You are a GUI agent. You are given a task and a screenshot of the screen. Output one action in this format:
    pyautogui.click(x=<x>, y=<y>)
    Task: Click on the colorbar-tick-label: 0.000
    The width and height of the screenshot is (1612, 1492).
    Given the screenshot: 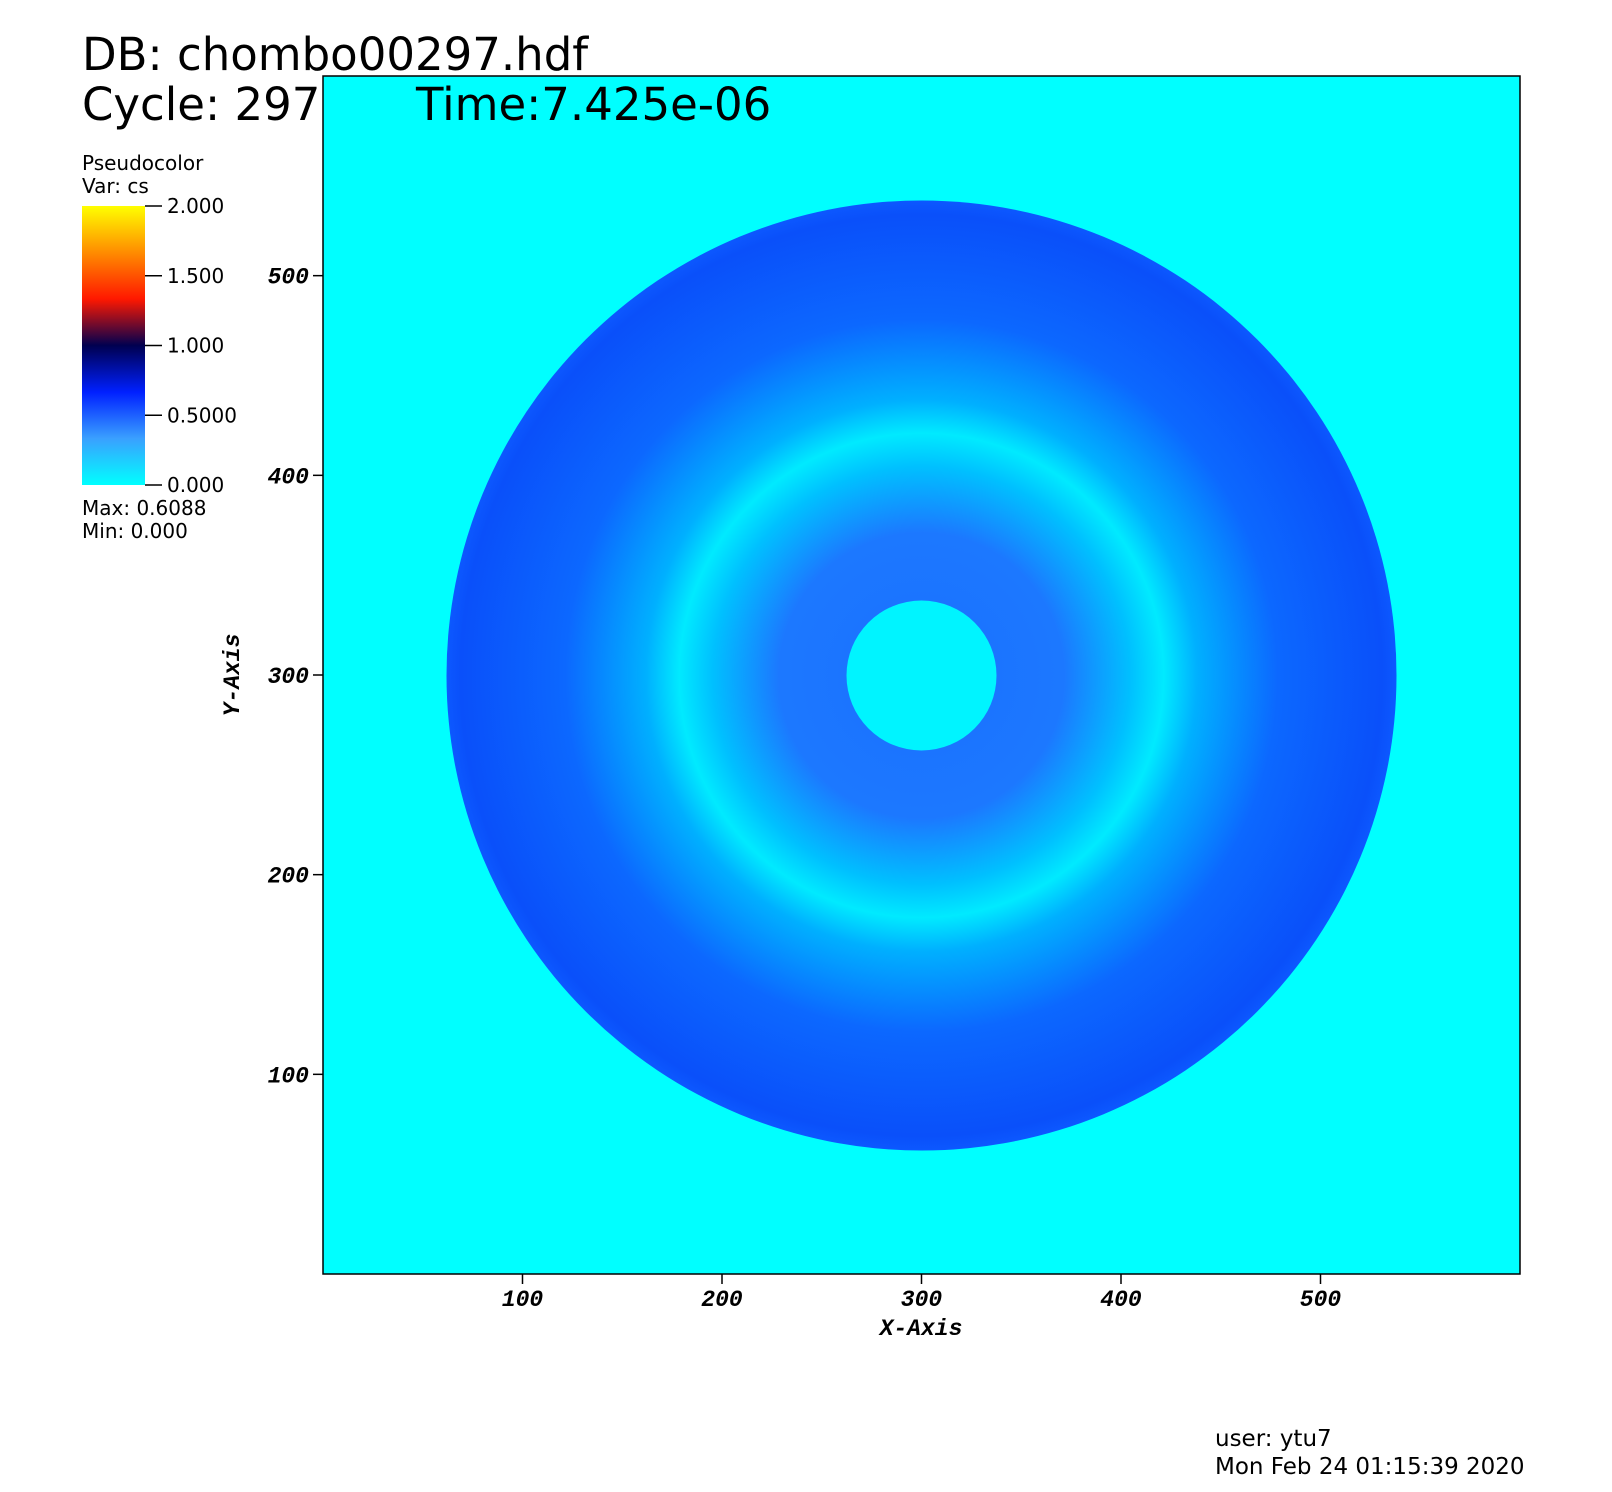 What is the action you would take?
    pyautogui.click(x=195, y=485)
    